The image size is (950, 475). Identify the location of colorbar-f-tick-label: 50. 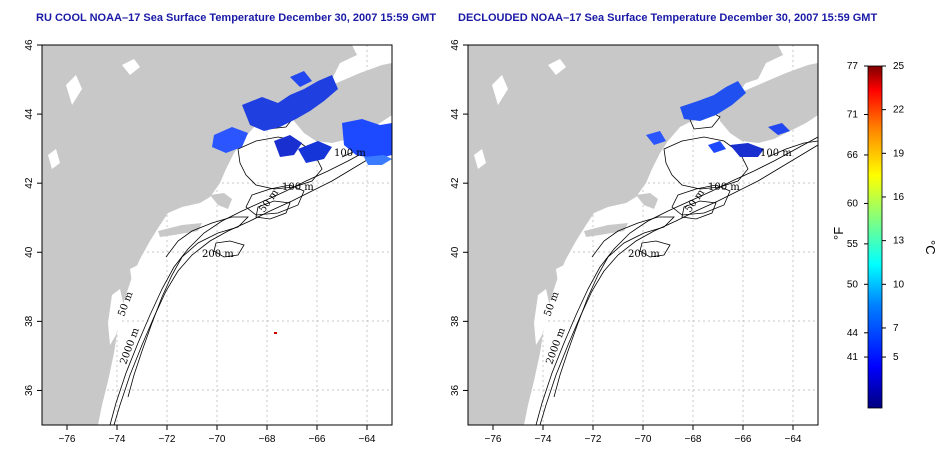
(853, 284).